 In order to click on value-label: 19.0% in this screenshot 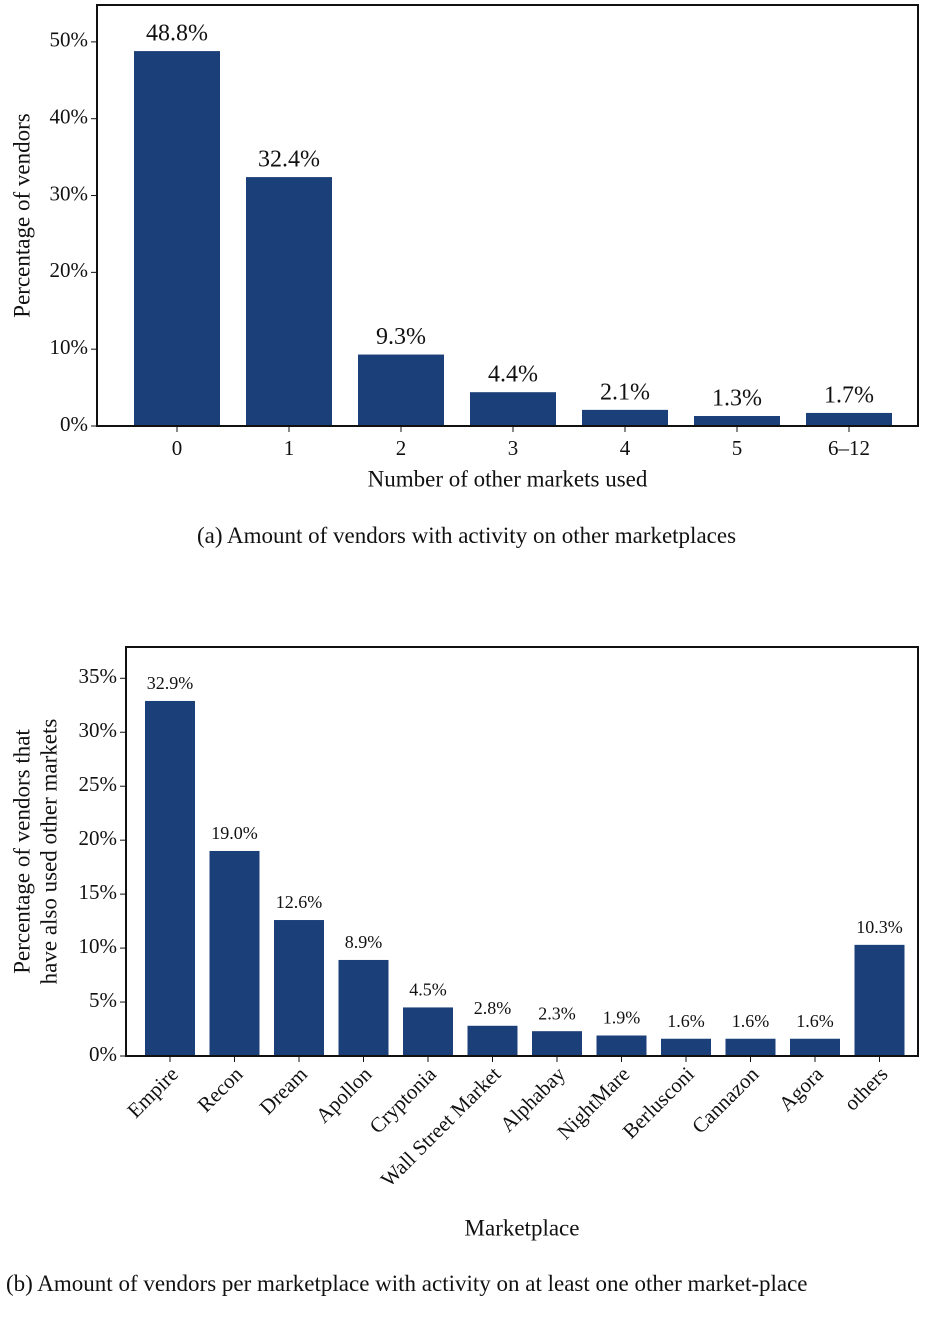, I will do `click(234, 833)`.